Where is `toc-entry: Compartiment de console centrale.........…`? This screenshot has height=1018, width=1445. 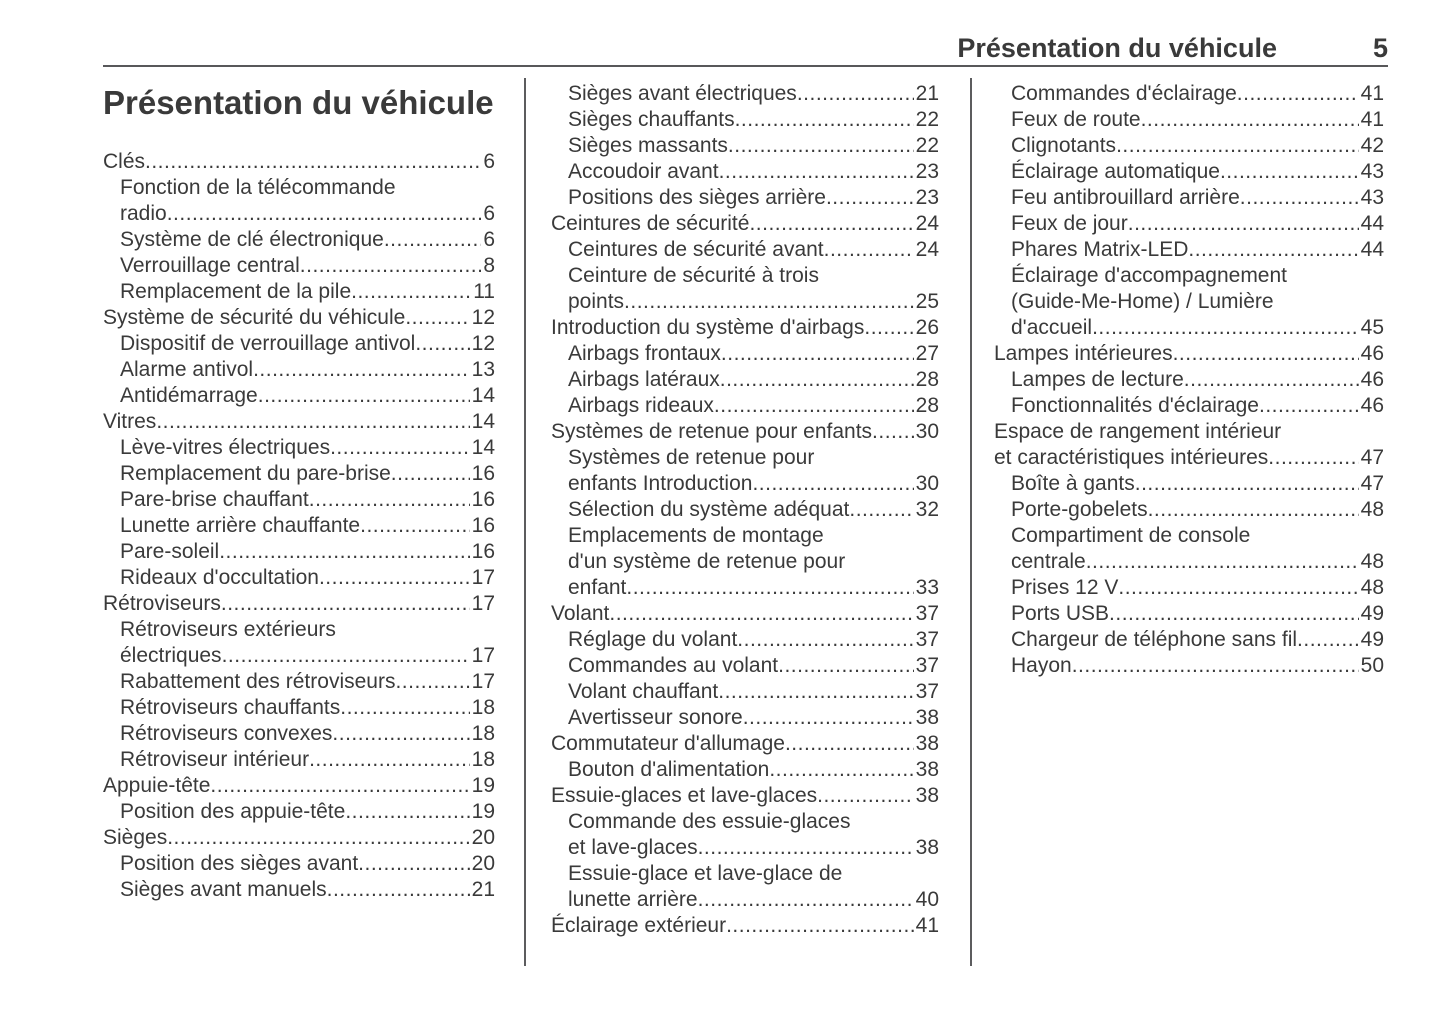
toc-entry: Compartiment de console centrale.........… is located at coordinates (1189, 549).